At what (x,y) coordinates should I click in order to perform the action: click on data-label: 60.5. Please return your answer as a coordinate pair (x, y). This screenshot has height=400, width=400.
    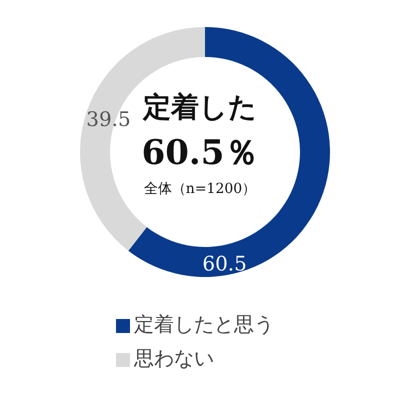
    Looking at the image, I should click on (224, 263).